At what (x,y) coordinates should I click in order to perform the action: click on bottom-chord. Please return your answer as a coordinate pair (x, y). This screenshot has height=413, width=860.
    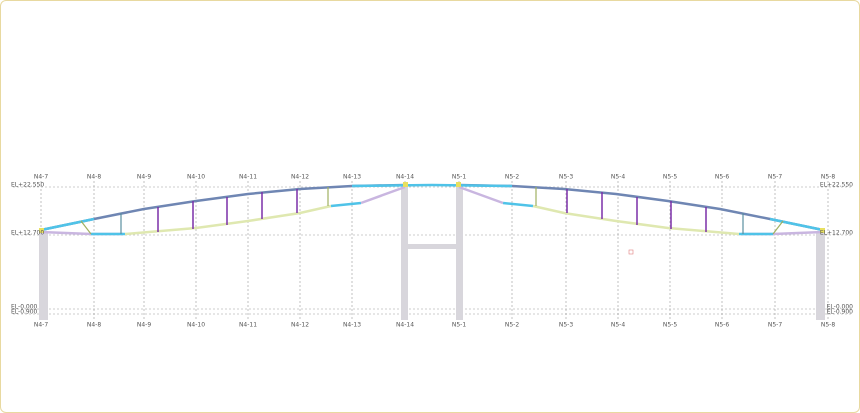
    Looking at the image, I should click on (228, 220).